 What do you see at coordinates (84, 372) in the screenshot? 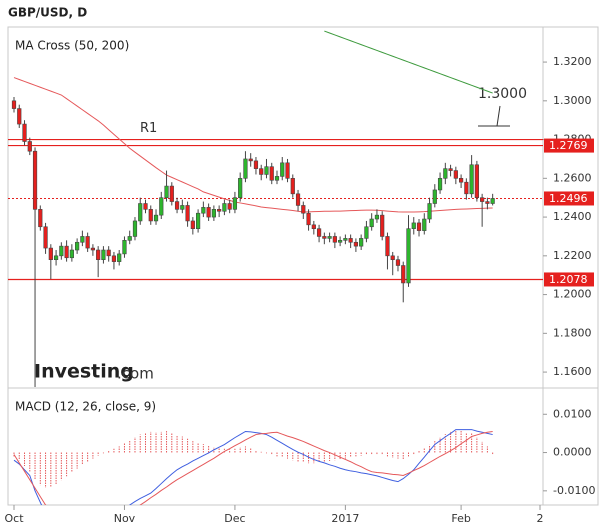
I see `logo-name: Investing` at bounding box center [84, 372].